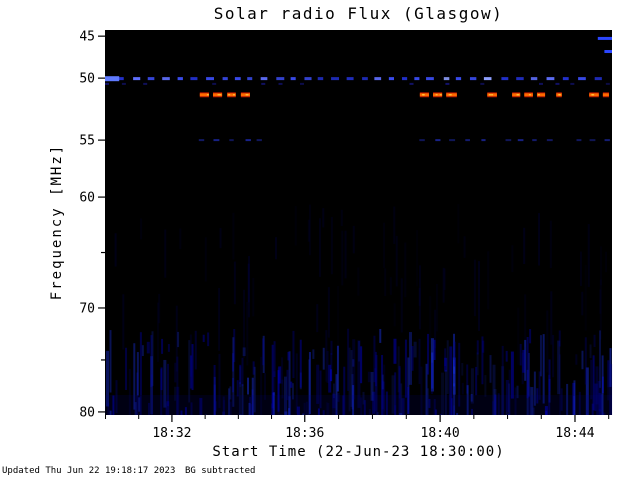 Image resolution: width=640 pixels, height=480 pixels. Describe the element at coordinates (604, 38) in the screenshot. I see `edge-artifact` at that location.